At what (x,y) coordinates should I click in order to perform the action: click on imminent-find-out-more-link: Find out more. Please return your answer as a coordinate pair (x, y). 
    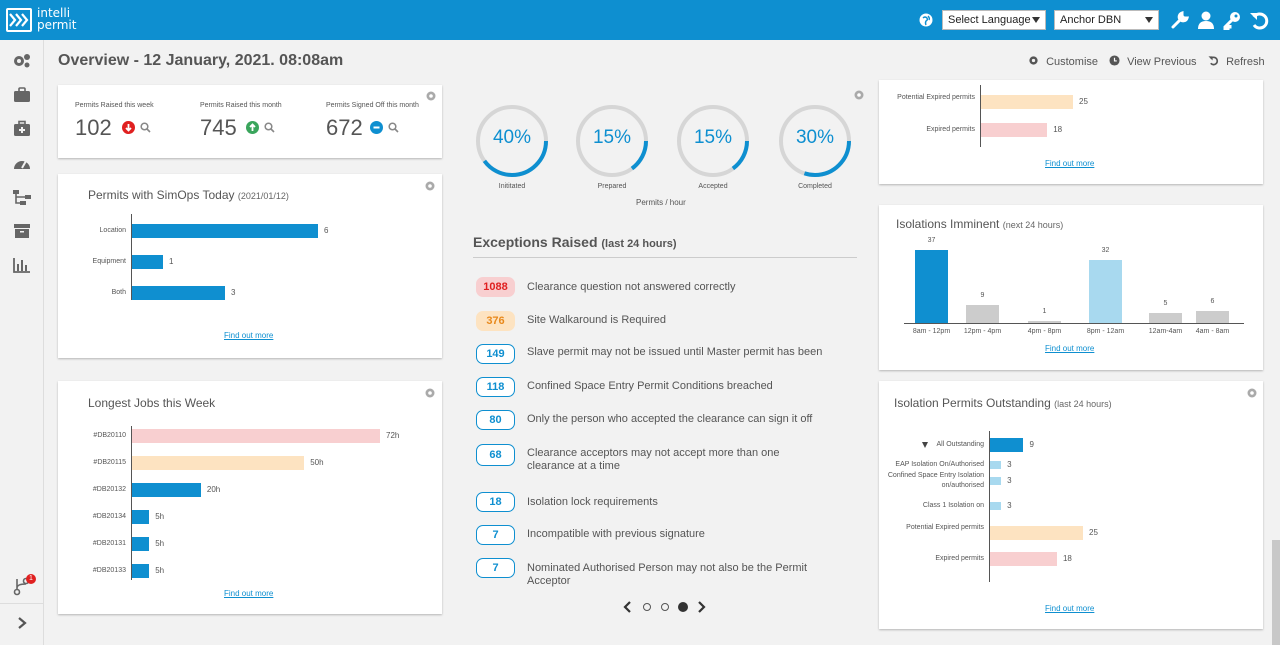
    Looking at the image, I should click on (1070, 348).